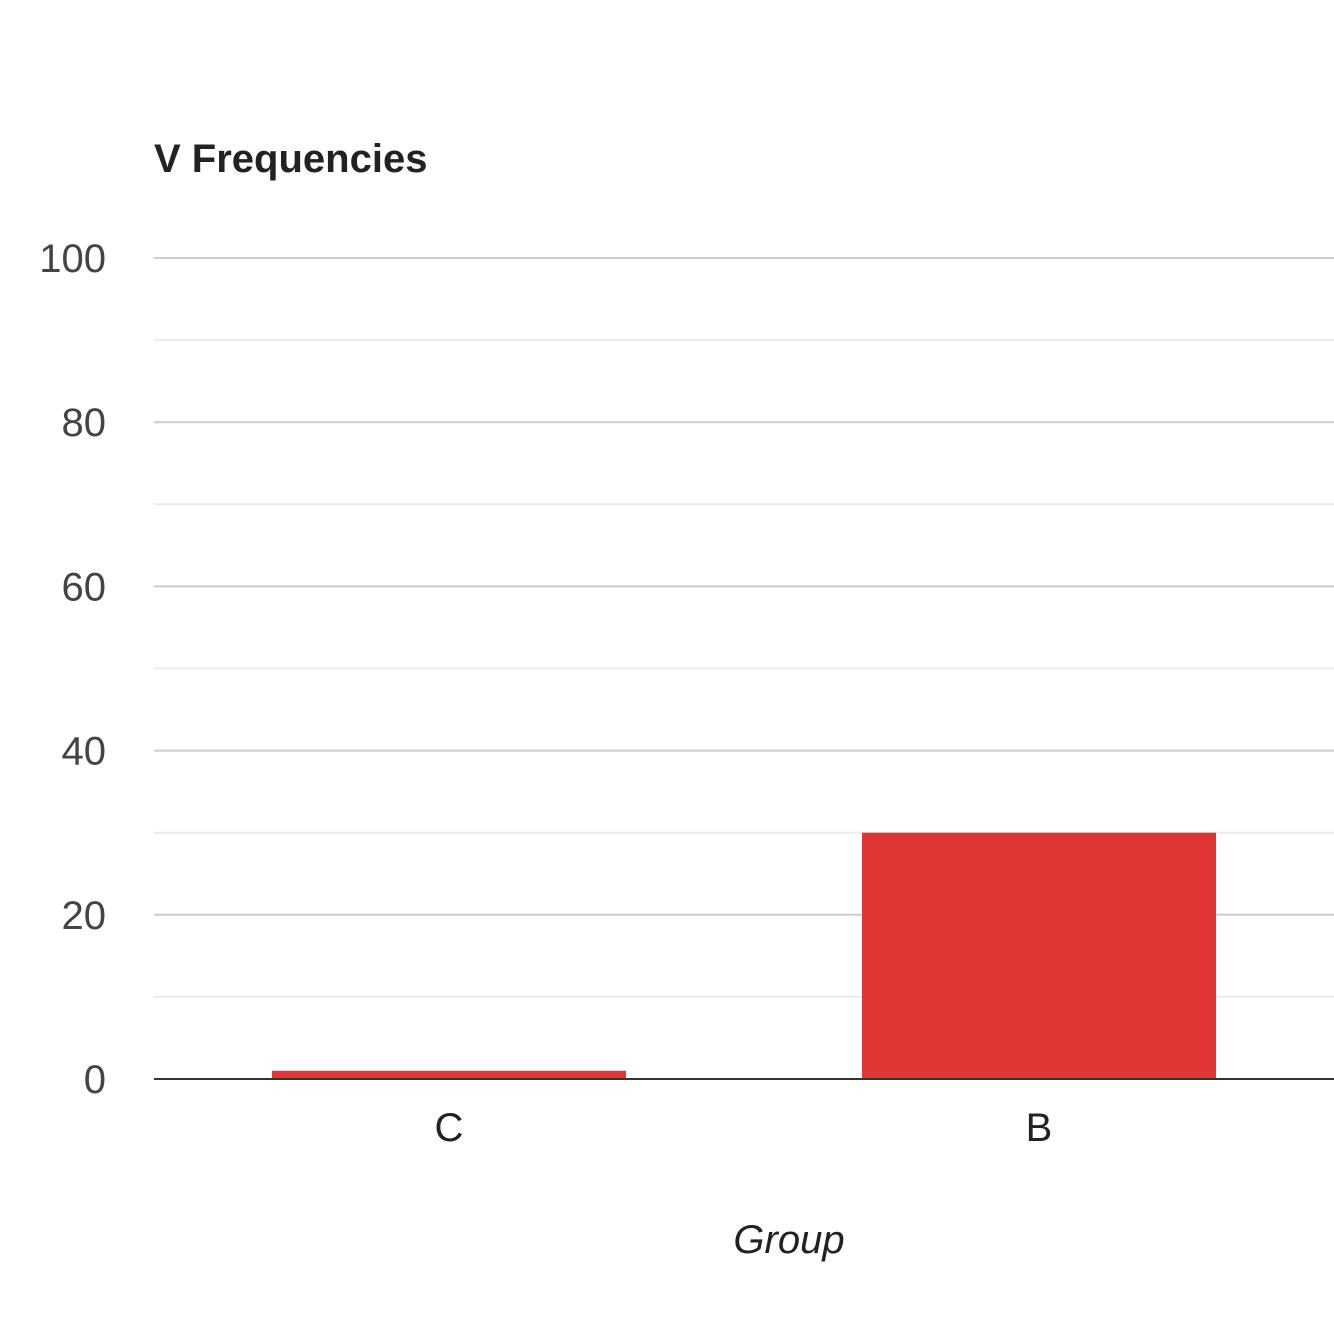 The width and height of the screenshot is (1334, 1334). Describe the element at coordinates (84, 916) in the screenshot. I see `y-tick-label: 20` at that location.